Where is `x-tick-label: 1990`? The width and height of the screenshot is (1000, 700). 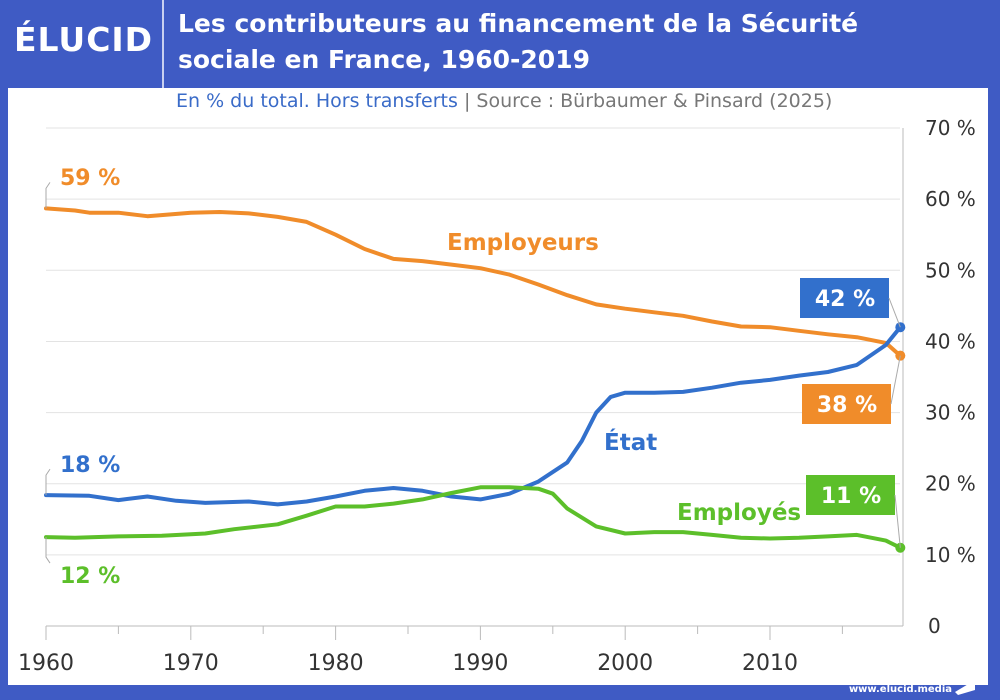 x-tick-label: 1990 is located at coordinates (480, 663).